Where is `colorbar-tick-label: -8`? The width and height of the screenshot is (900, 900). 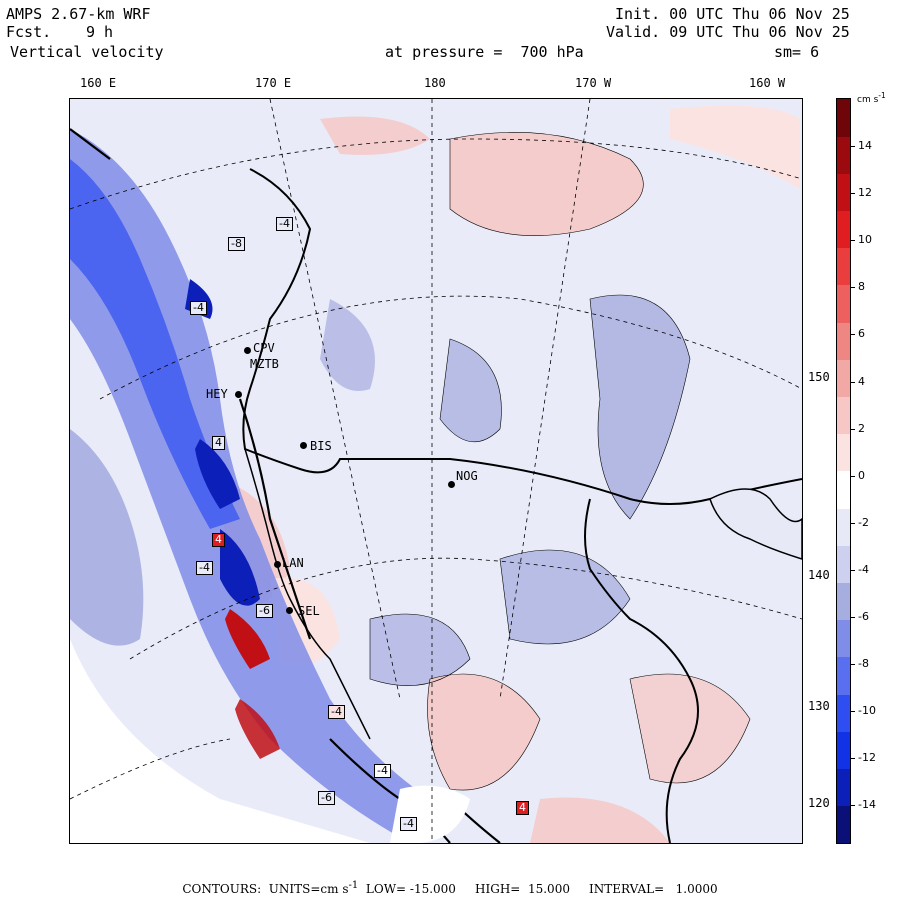
colorbar-tick-label: -8 is located at coordinates (863, 664).